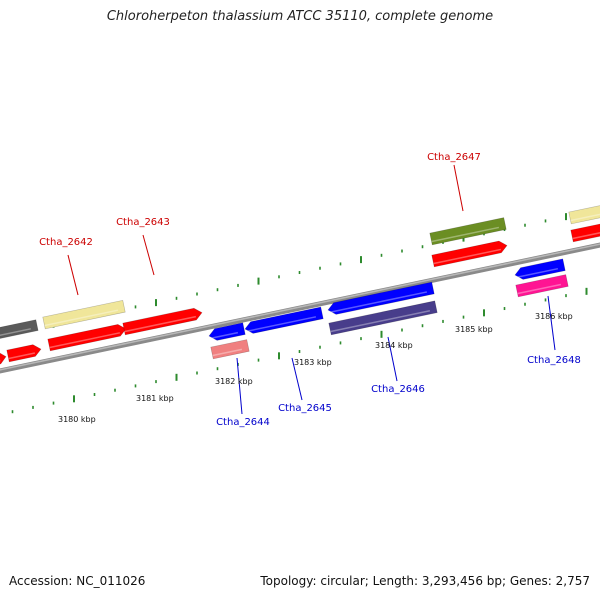 The height and width of the screenshot is (600, 600). I want to click on feature-olive, so click(468, 231).